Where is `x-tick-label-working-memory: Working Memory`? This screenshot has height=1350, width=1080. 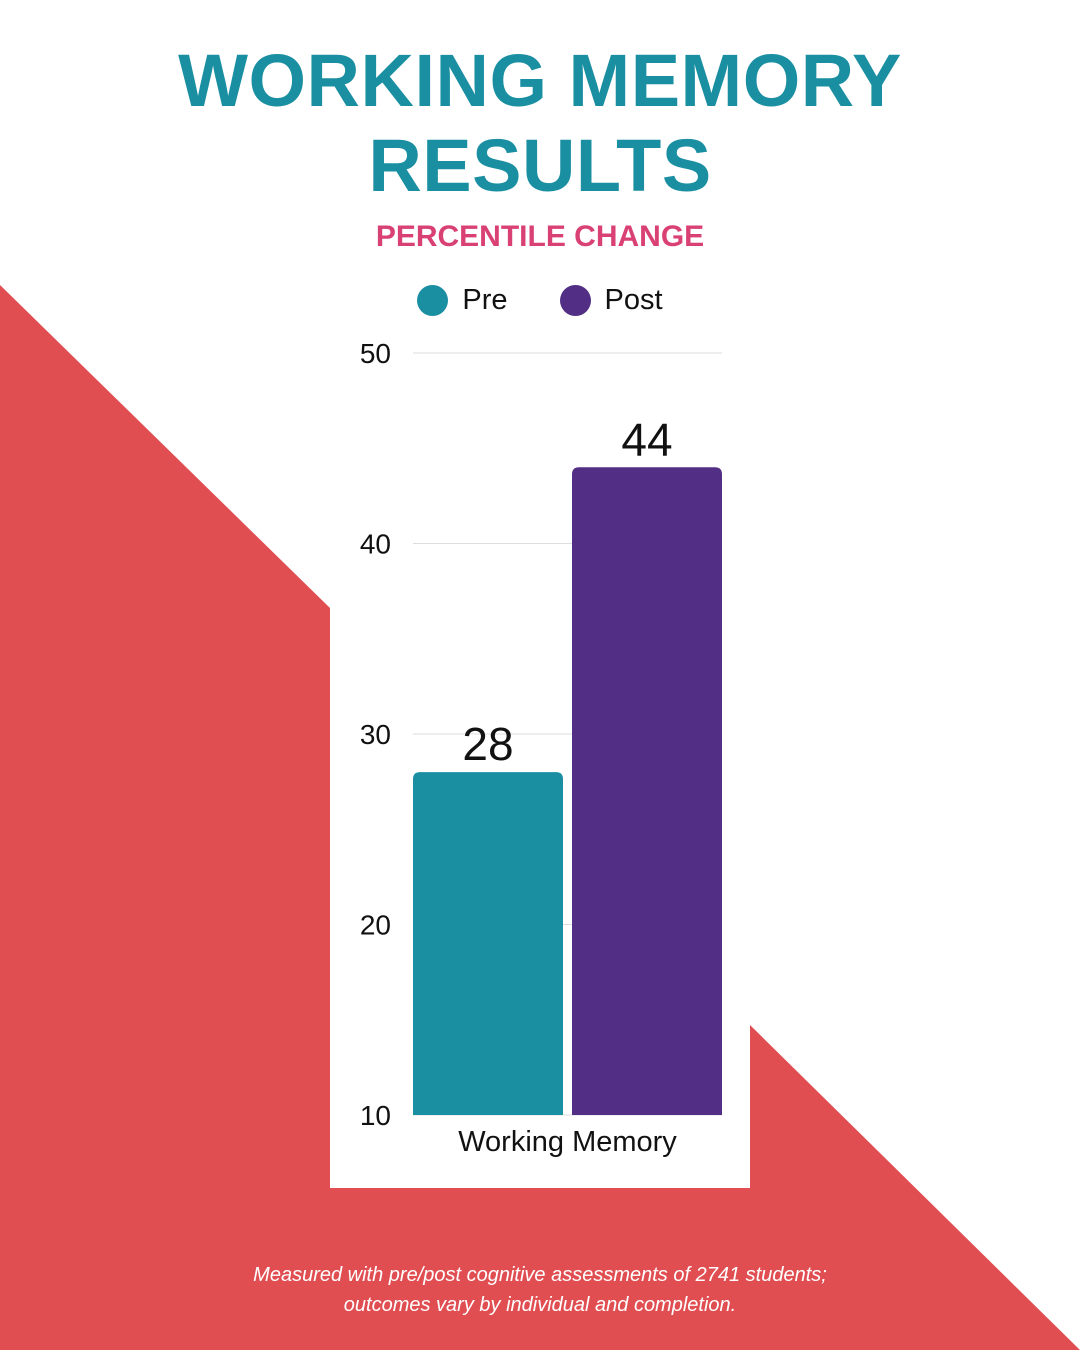 x-tick-label-working-memory: Working Memory is located at coordinates (567, 1142).